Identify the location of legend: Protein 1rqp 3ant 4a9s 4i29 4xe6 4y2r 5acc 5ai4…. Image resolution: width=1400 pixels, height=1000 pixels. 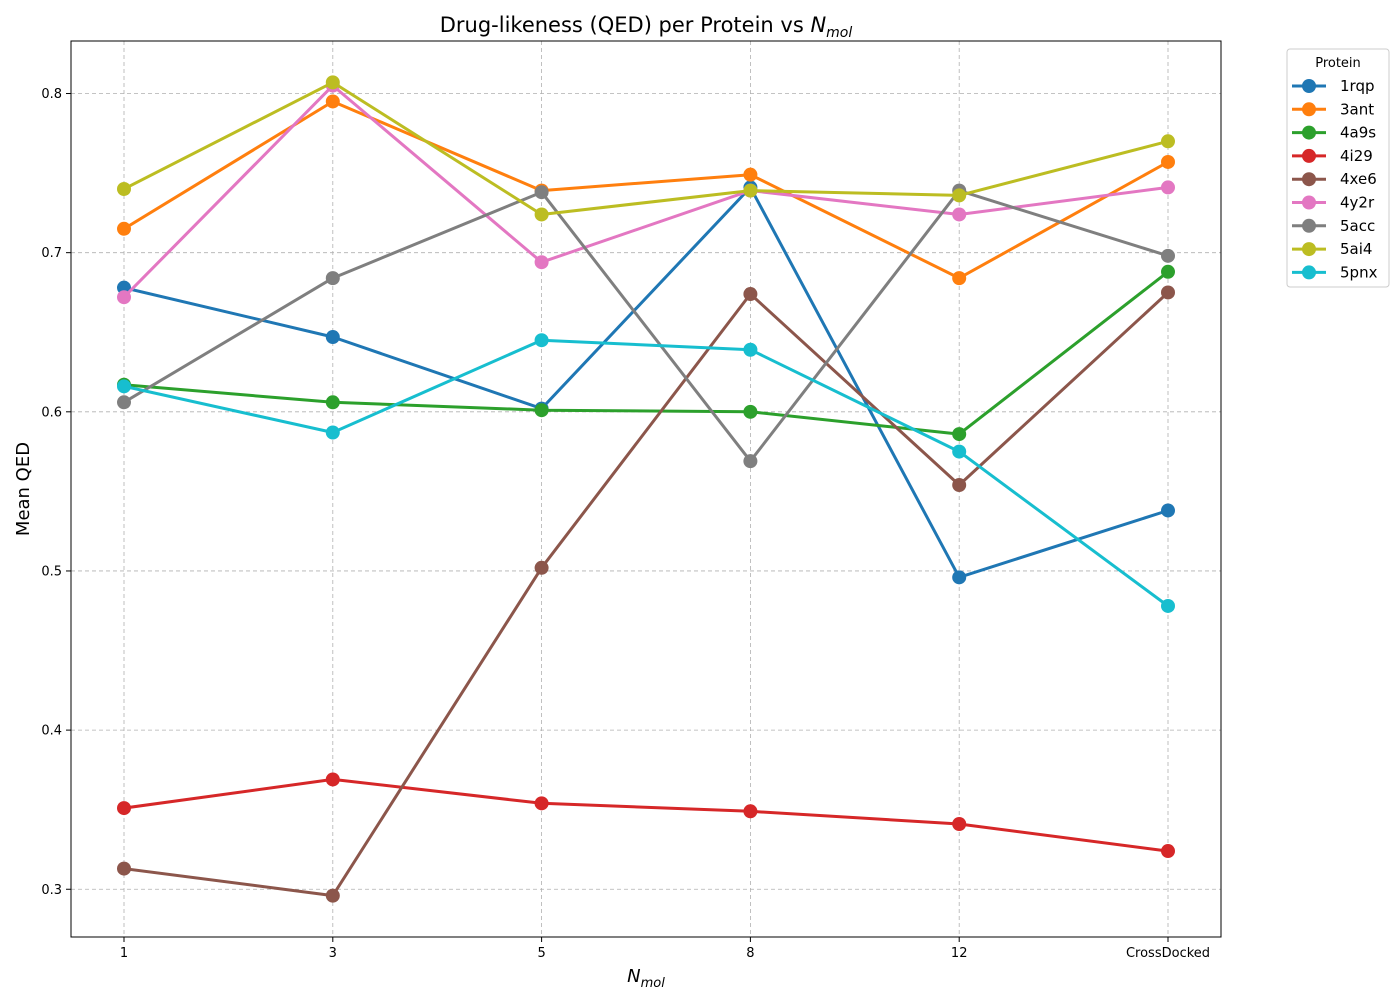
(1338, 168).